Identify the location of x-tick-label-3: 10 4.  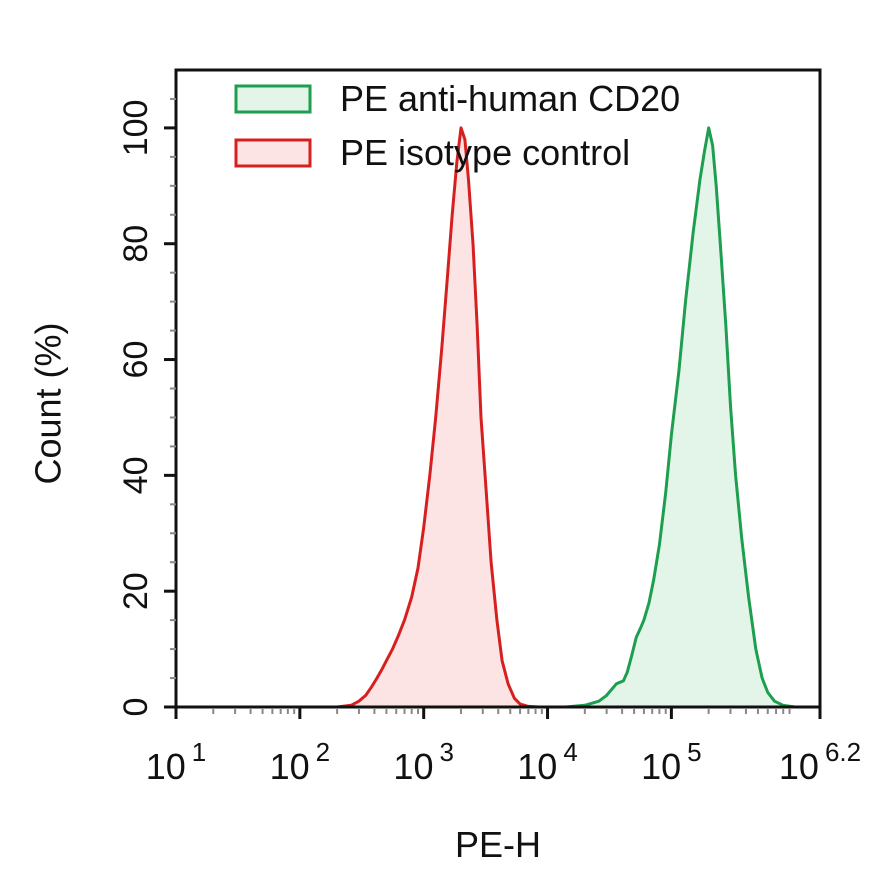
(547, 762).